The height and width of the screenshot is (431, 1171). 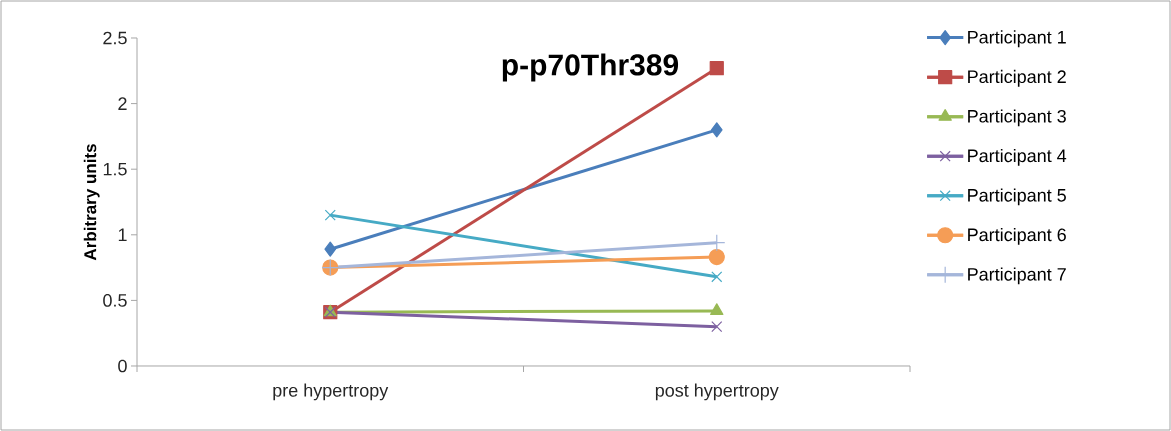 What do you see at coordinates (717, 392) in the screenshot?
I see `x-tick-label: post hypertropy` at bounding box center [717, 392].